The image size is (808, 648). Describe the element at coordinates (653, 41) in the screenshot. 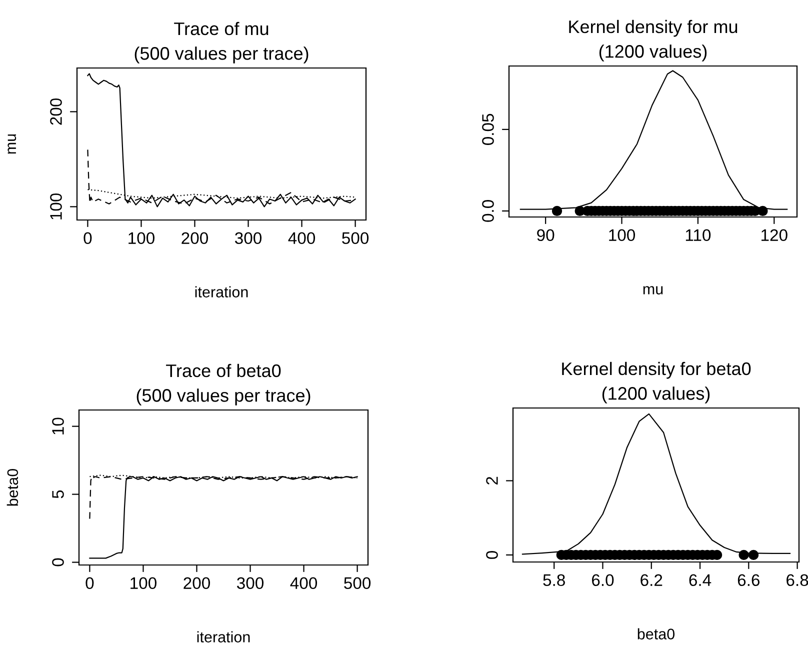

I see `chart-title: Kernel density for mu (1200 values)` at that location.